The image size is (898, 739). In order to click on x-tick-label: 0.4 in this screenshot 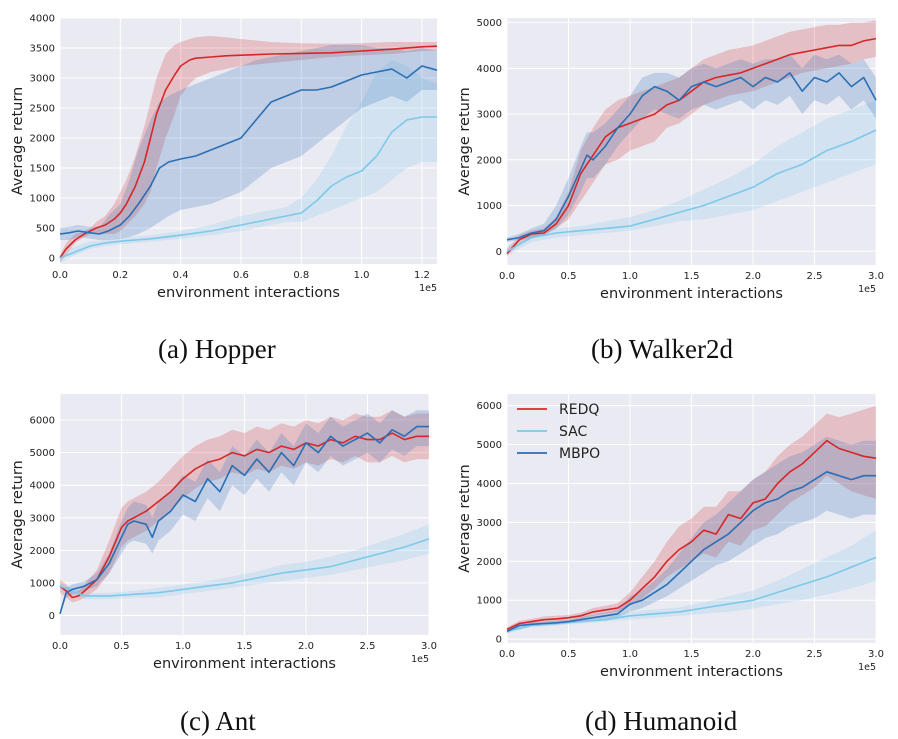, I will do `click(181, 275)`.